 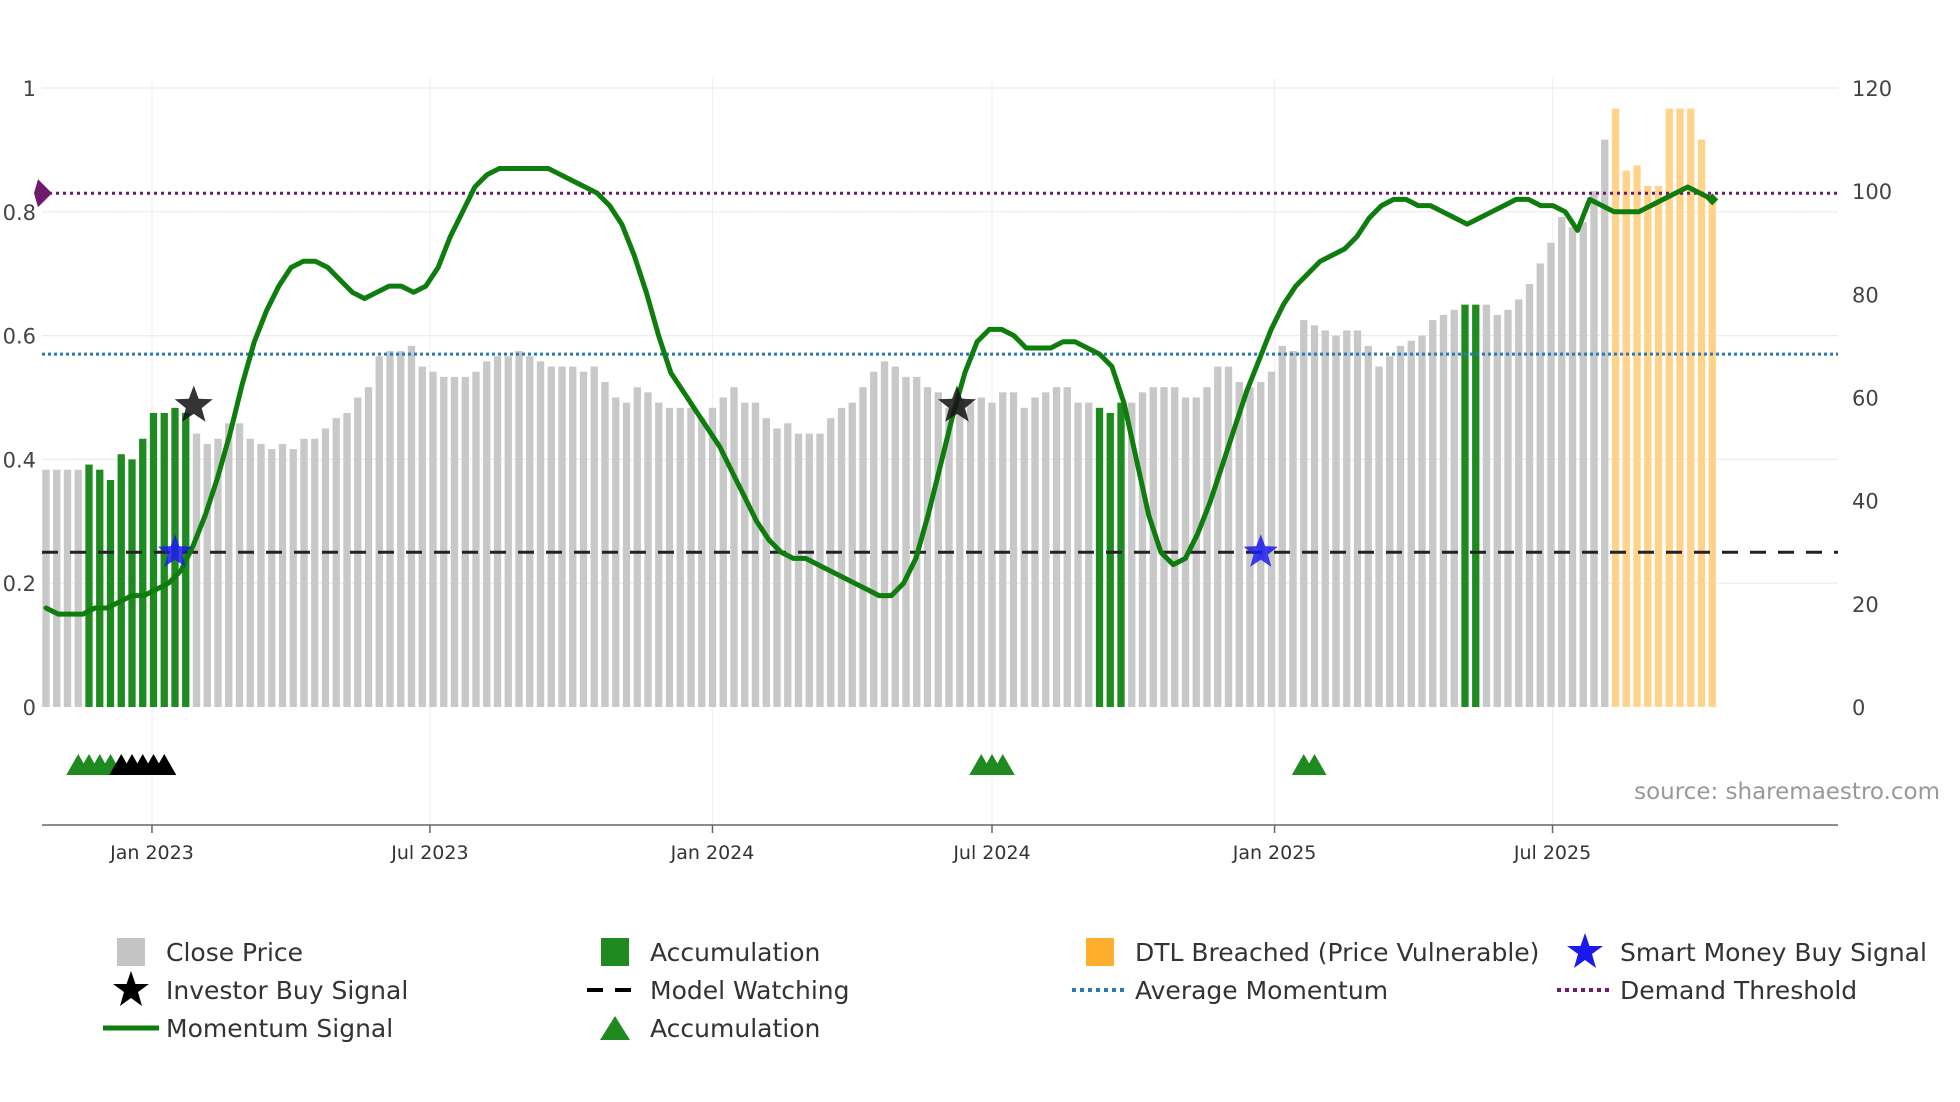 What do you see at coordinates (29, 89) in the screenshot?
I see `y-left-tick: 1` at bounding box center [29, 89].